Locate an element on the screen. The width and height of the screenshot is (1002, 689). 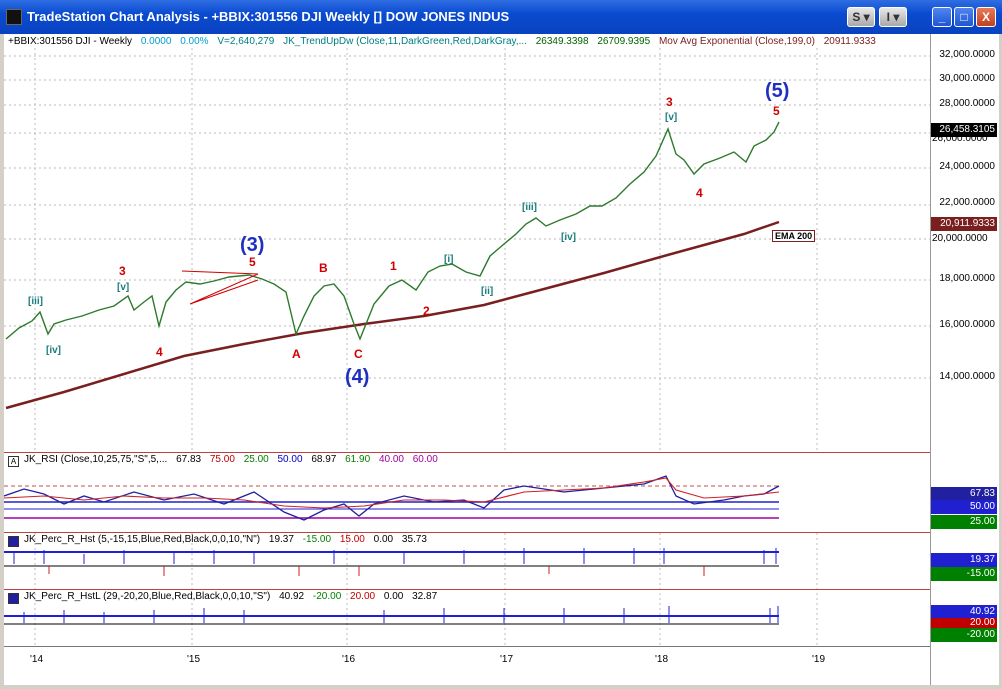
wave-label-big-4: (4) is located at coordinates (357, 377).